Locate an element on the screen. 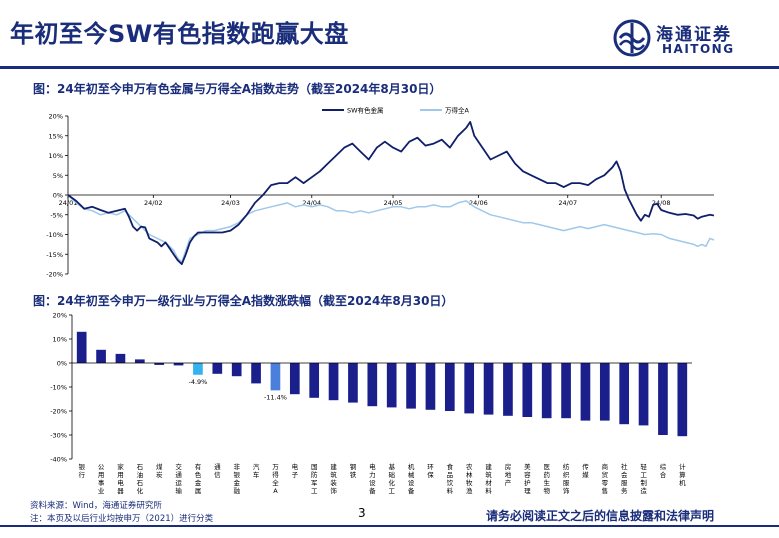  category-label: 食品饮料 is located at coordinates (450, 478).